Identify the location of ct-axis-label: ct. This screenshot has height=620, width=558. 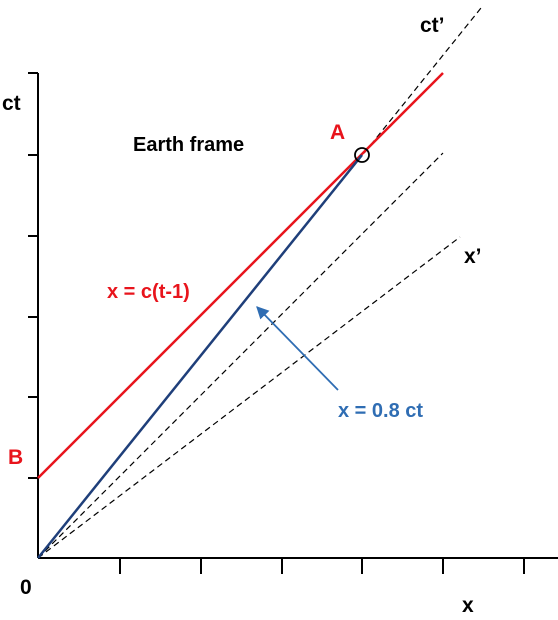
(11, 103).